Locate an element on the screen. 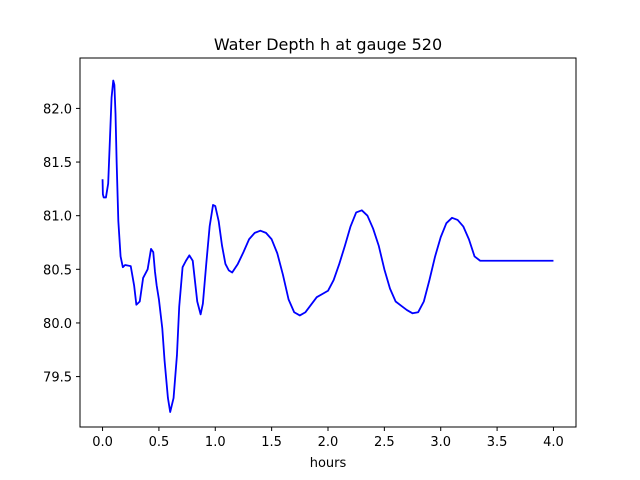  x-axis-ticks: 0.0 0.5 1.0 1.5 2.0 2.5 3.0 3.5 4.0 is located at coordinates (328, 438).